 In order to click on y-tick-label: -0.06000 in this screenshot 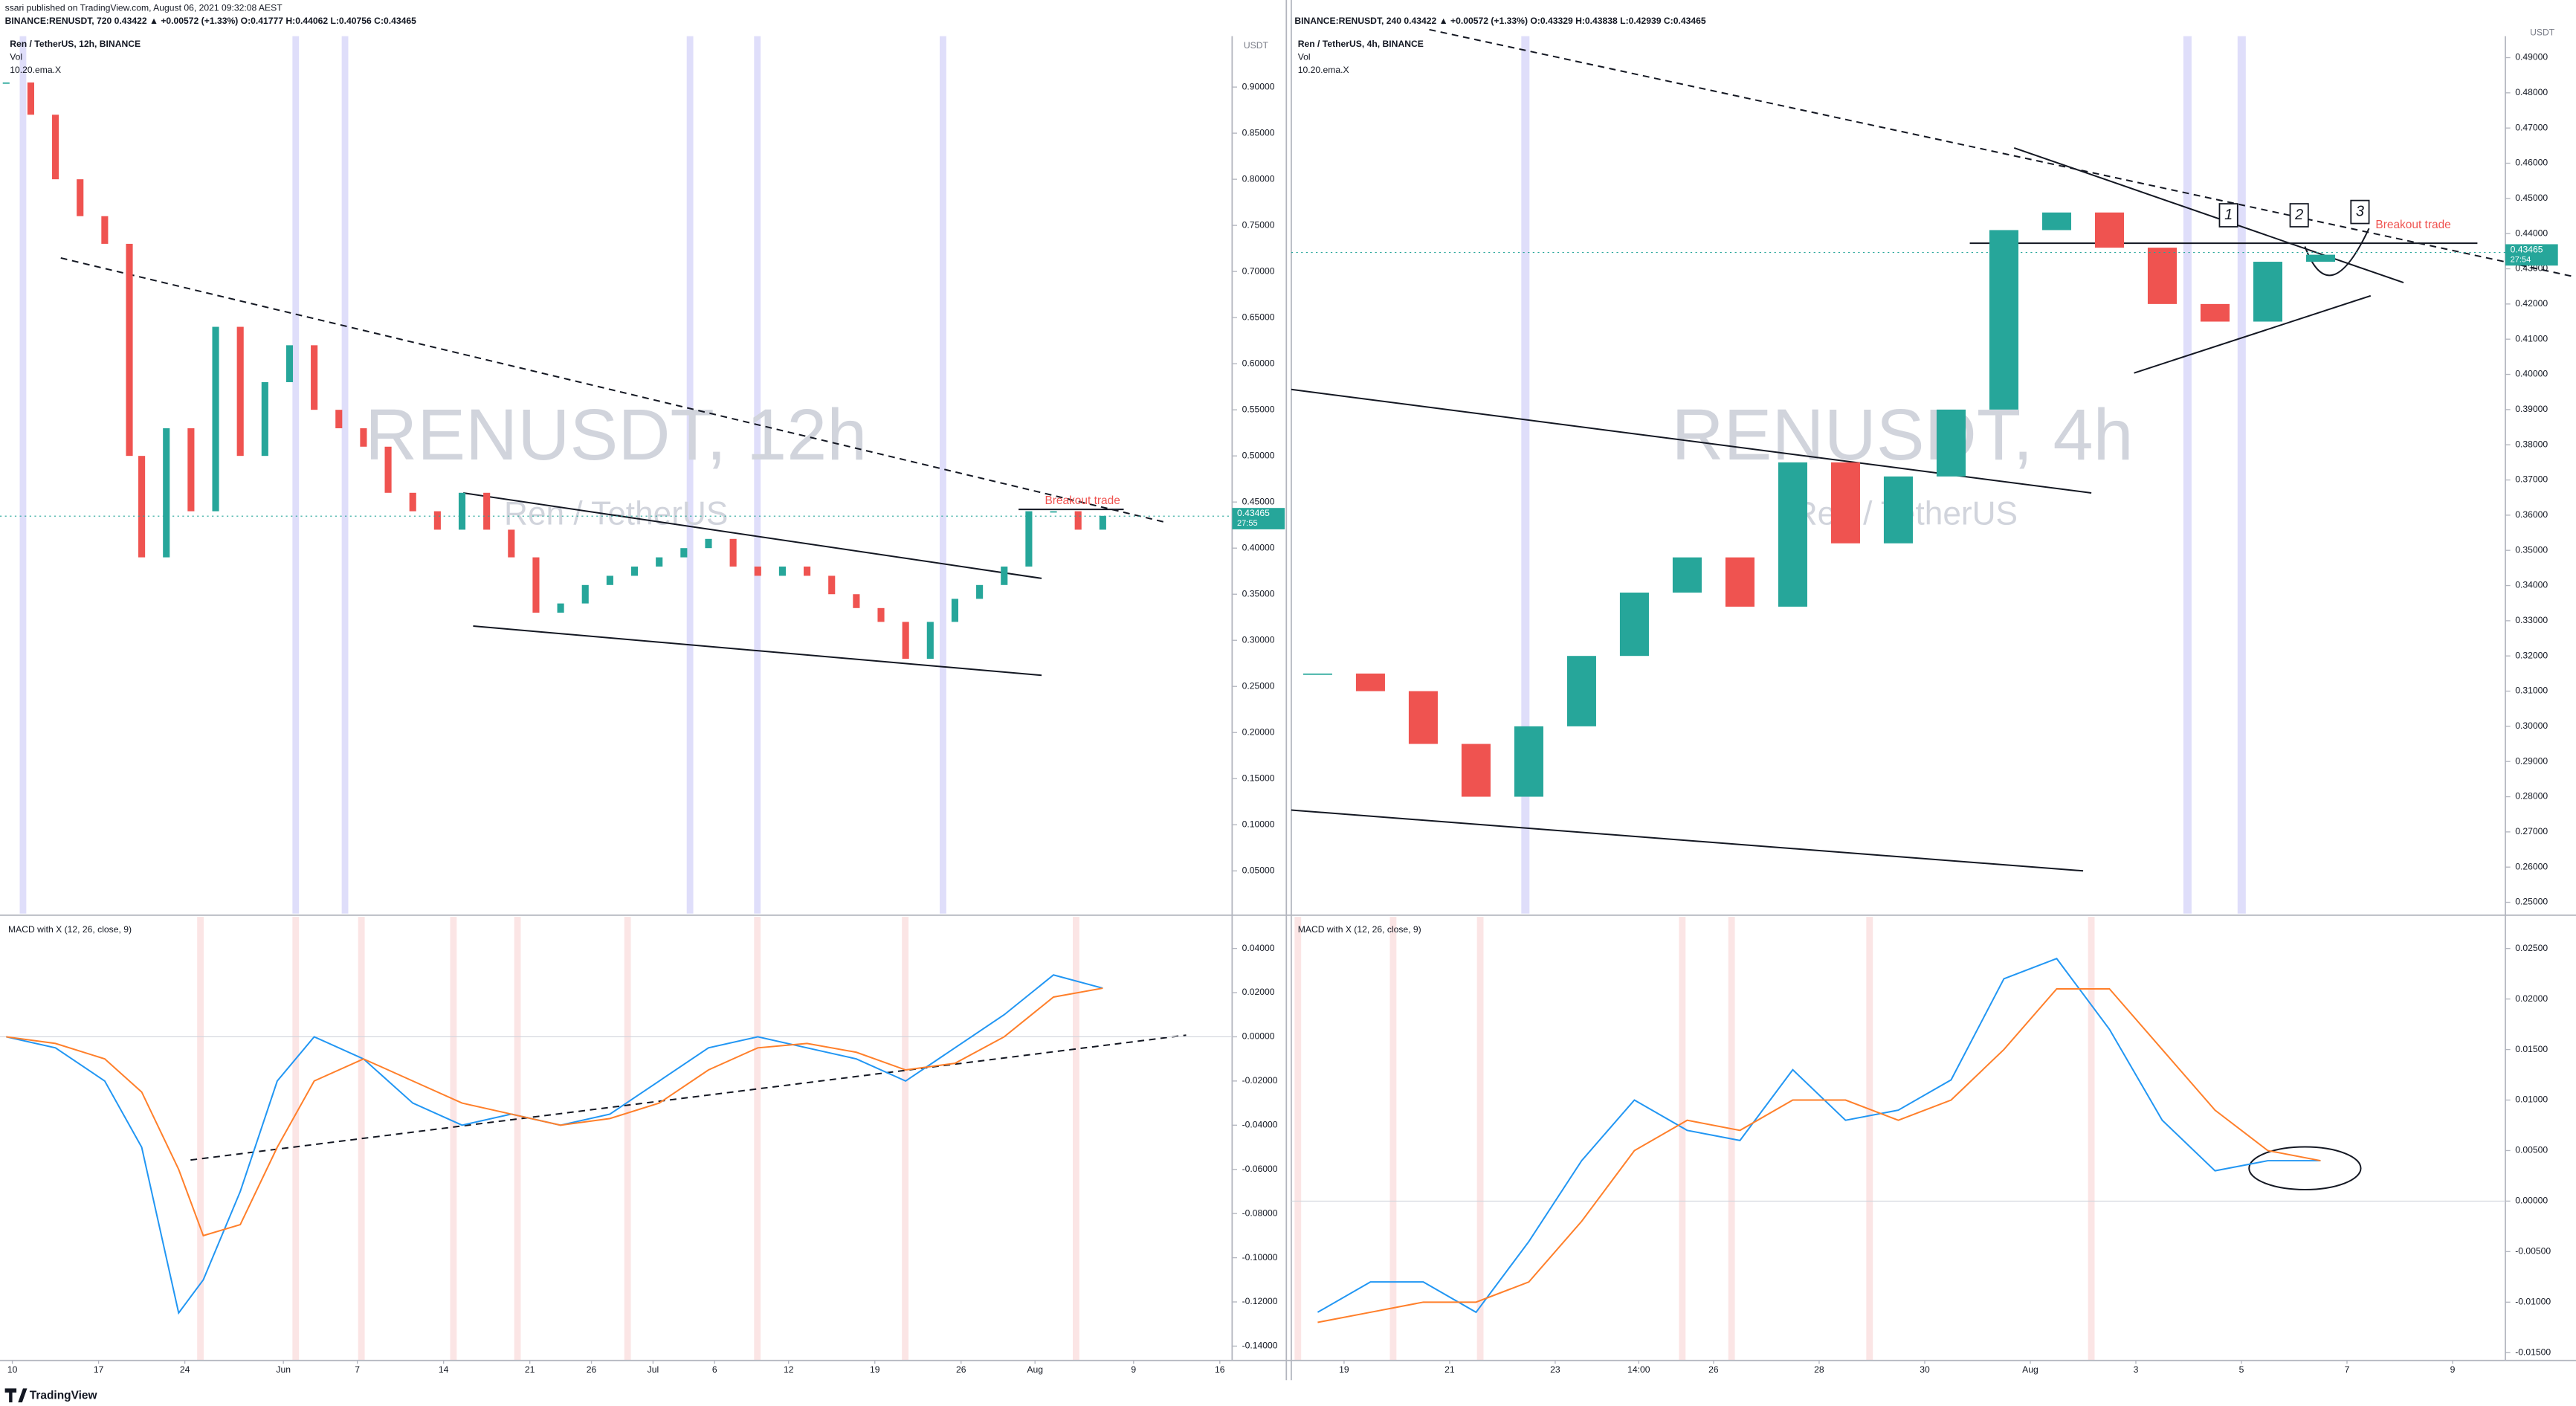, I will do `click(1260, 1169)`.